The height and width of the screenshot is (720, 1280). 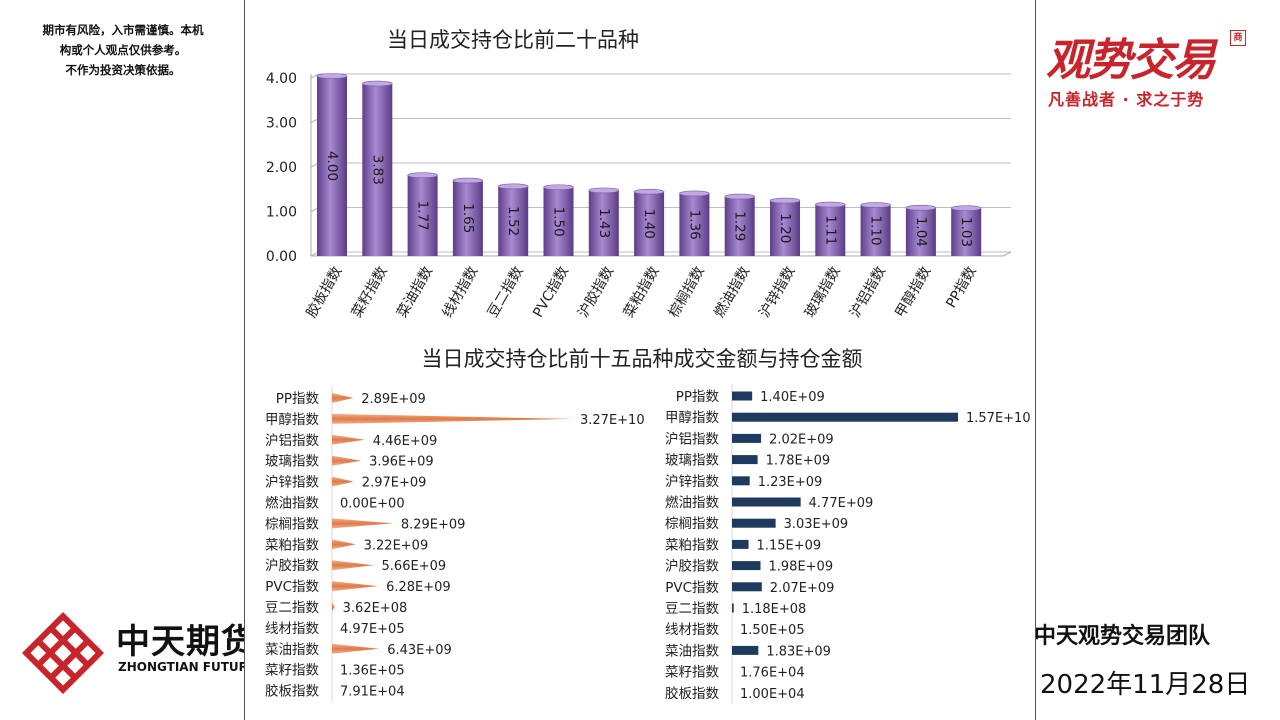 What do you see at coordinates (394, 483) in the screenshot?
I see `data-label: 2.97E+09` at bounding box center [394, 483].